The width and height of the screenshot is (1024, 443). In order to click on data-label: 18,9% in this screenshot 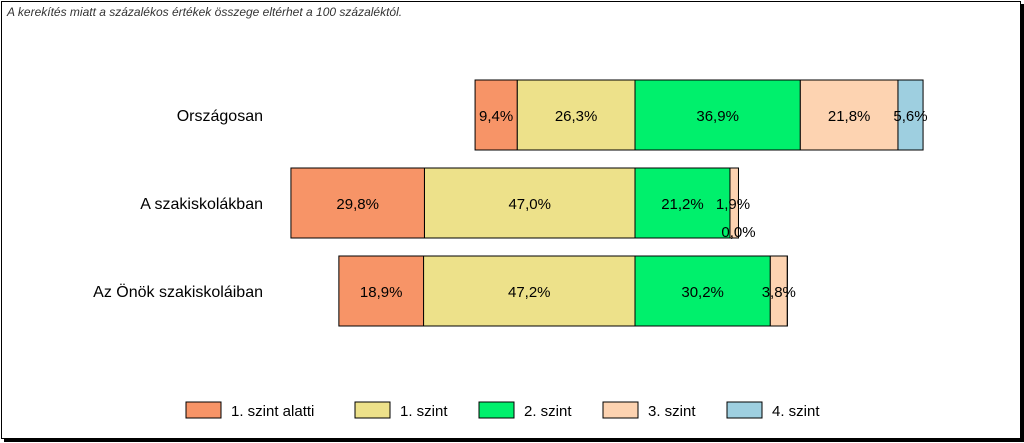, I will do `click(381, 292)`.